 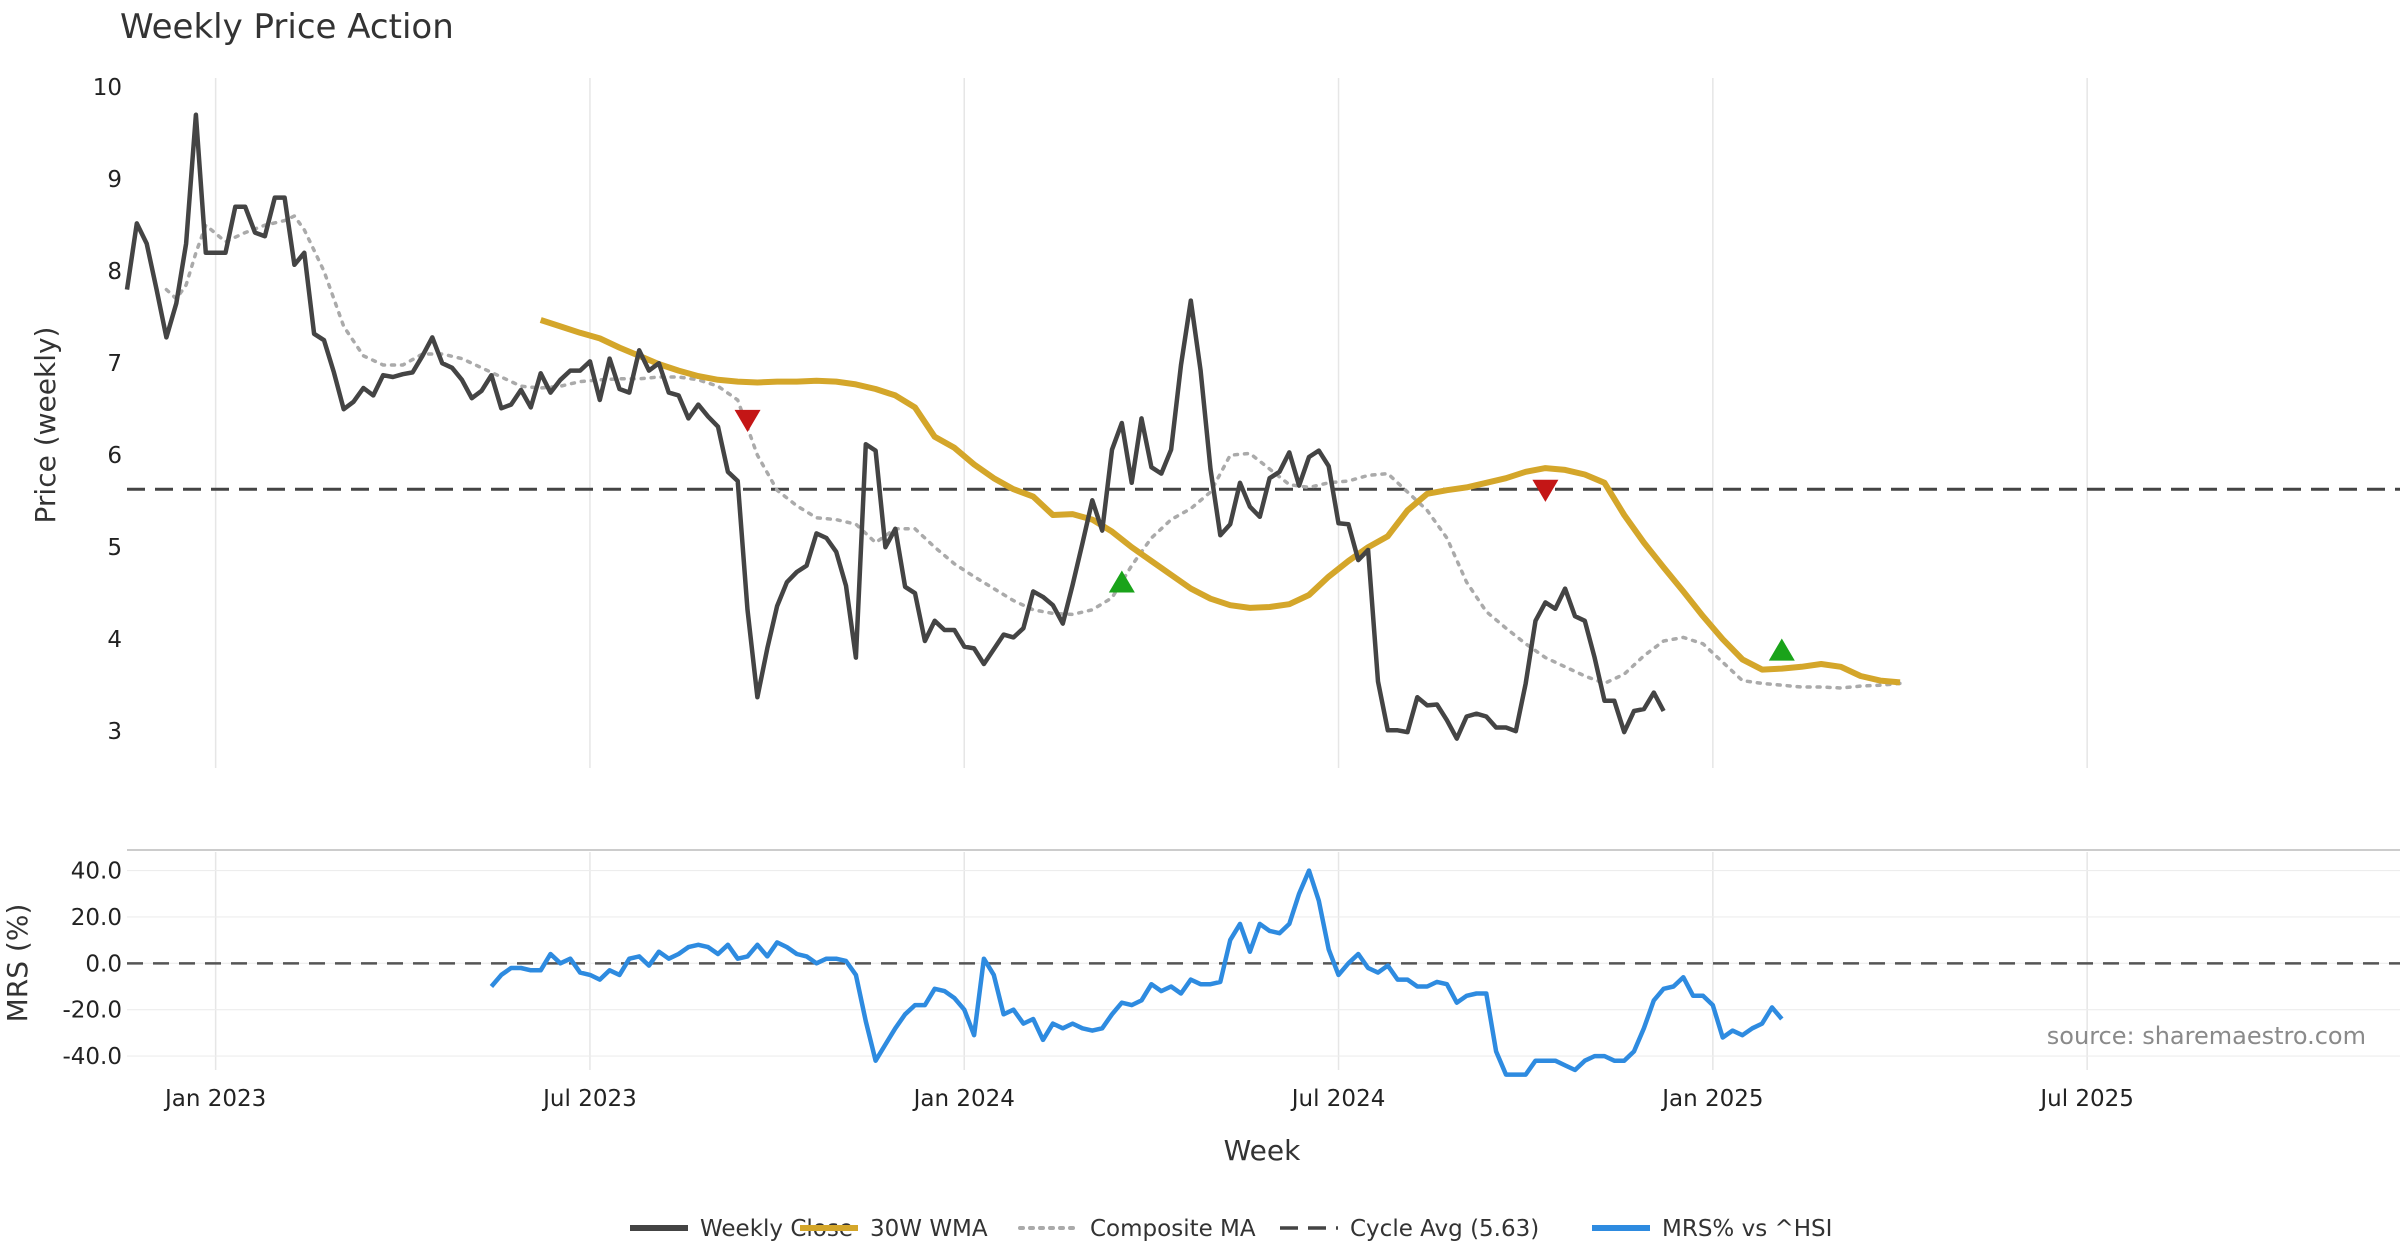 I want to click on legend-item: 30W WMA, so click(x=894, y=1229).